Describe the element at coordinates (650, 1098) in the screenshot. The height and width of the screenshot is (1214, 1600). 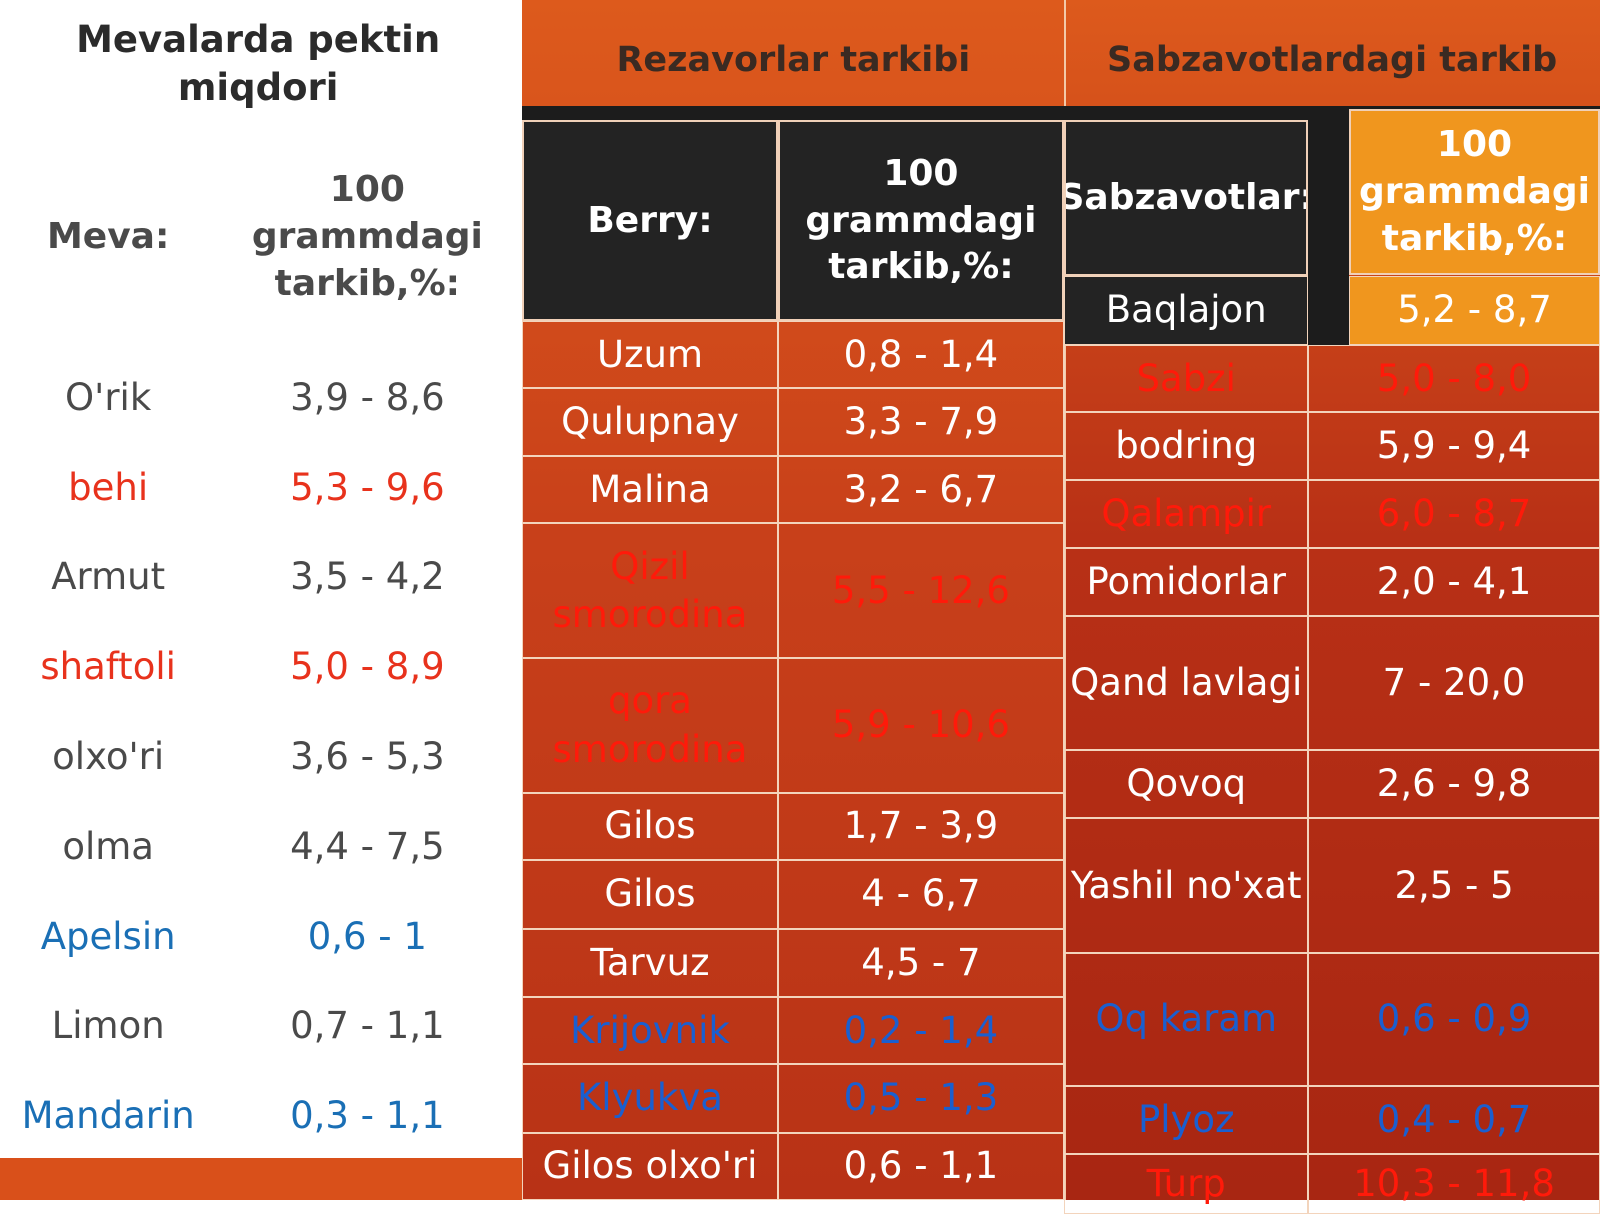
I see `name-cell: Klyukva` at that location.